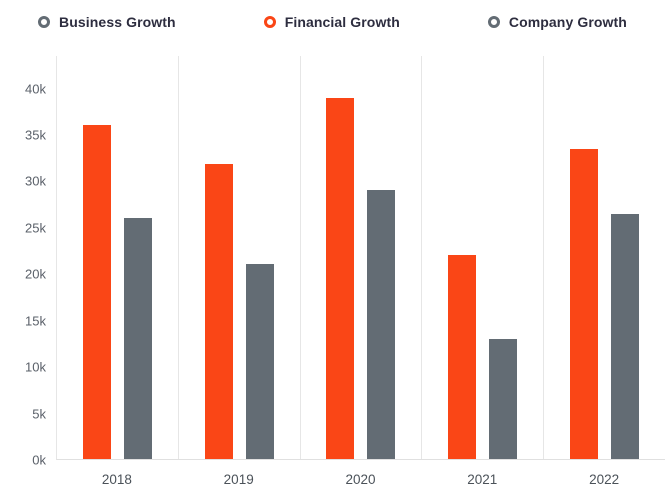 The image size is (665, 489). I want to click on bar-group-2022, so click(604, 257).